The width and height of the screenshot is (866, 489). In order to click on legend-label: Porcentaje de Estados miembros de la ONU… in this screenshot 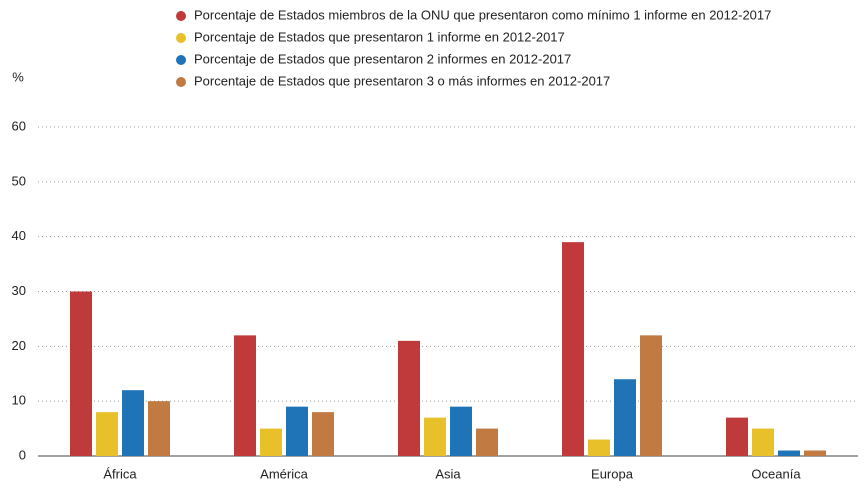, I will do `click(482, 14)`.